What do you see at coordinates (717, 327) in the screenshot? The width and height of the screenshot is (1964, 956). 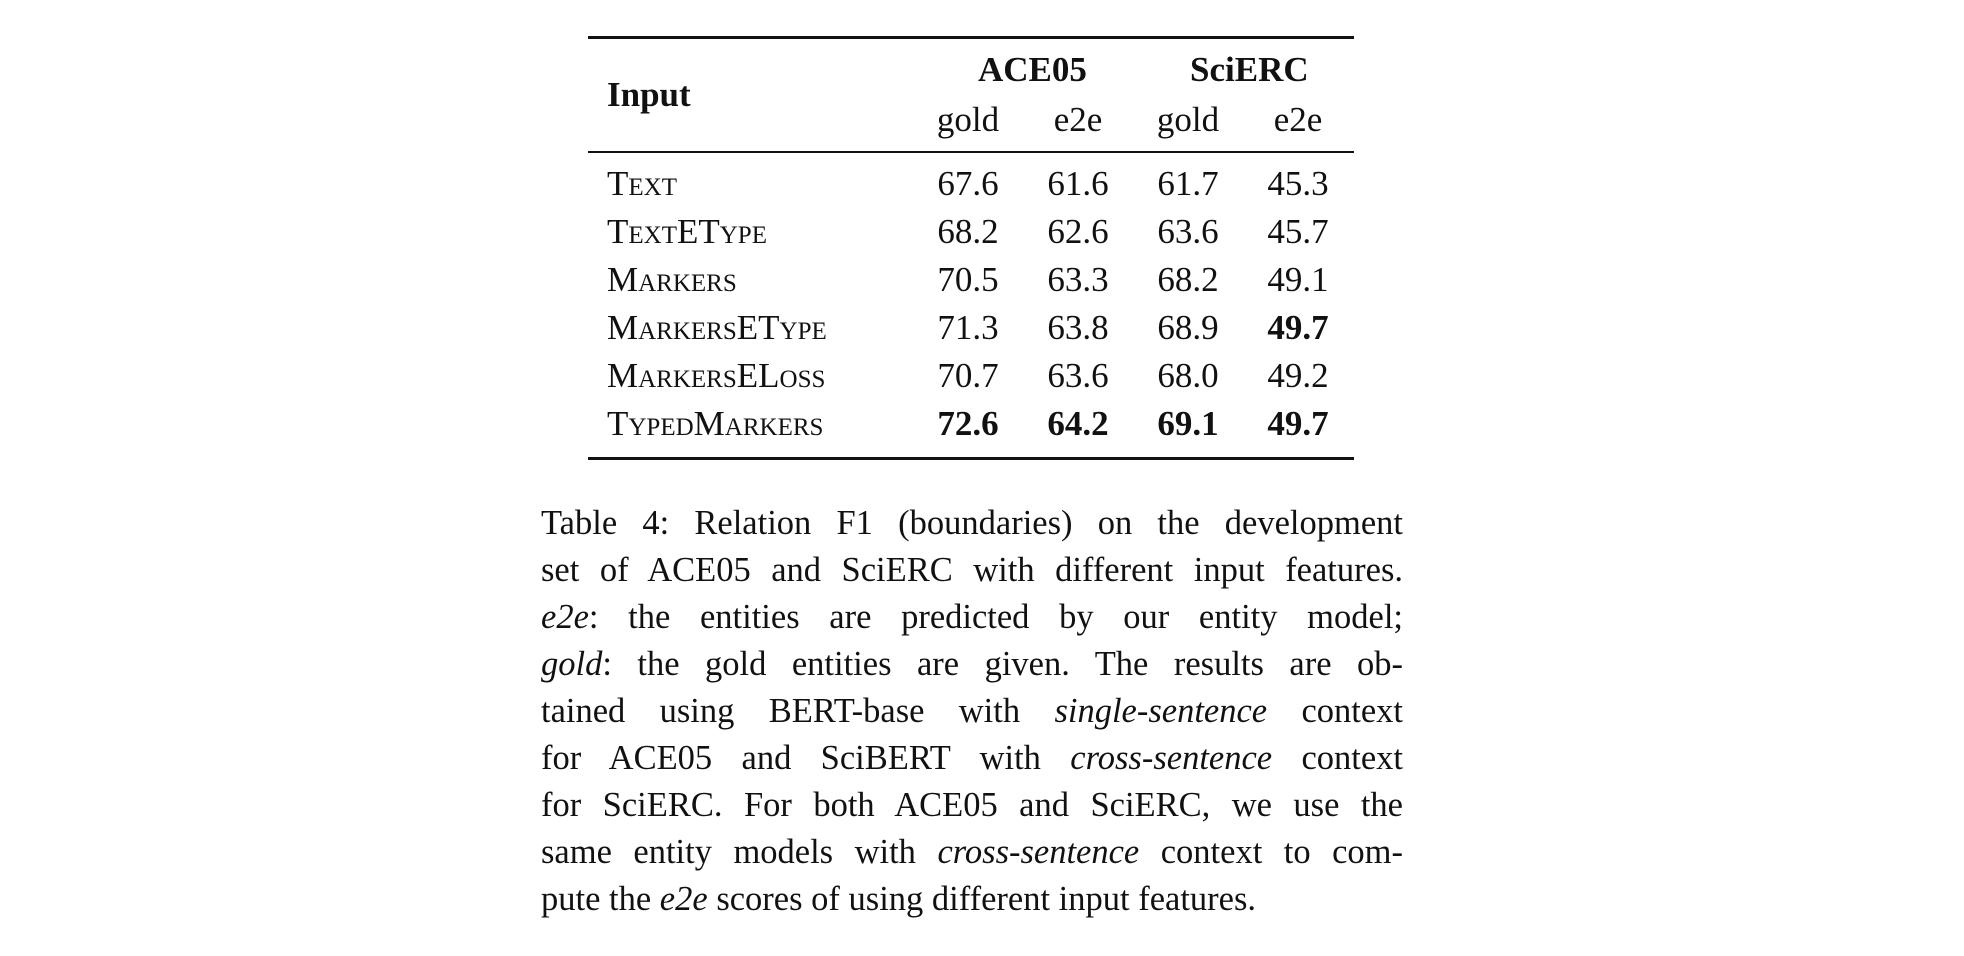 I see `row-label: MarkersEType` at bounding box center [717, 327].